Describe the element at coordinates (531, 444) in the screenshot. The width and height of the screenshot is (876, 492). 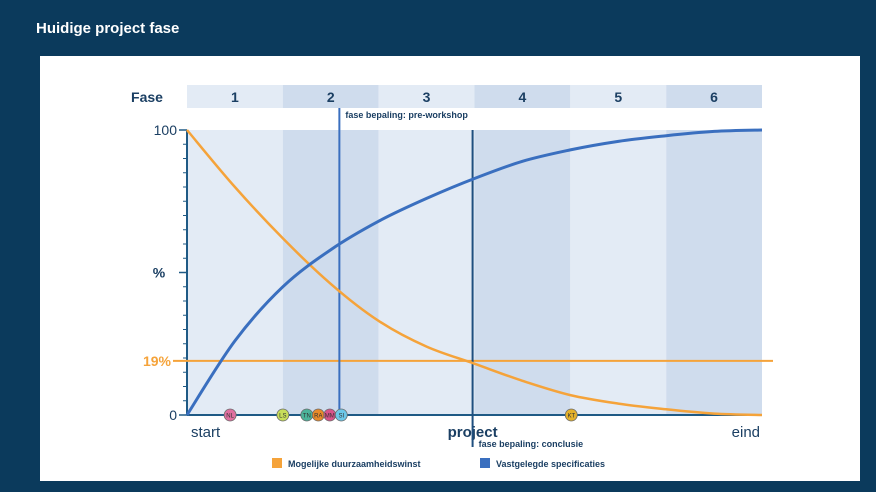
I see `marker-label-conclusie: fase bepaling: conclusie` at that location.